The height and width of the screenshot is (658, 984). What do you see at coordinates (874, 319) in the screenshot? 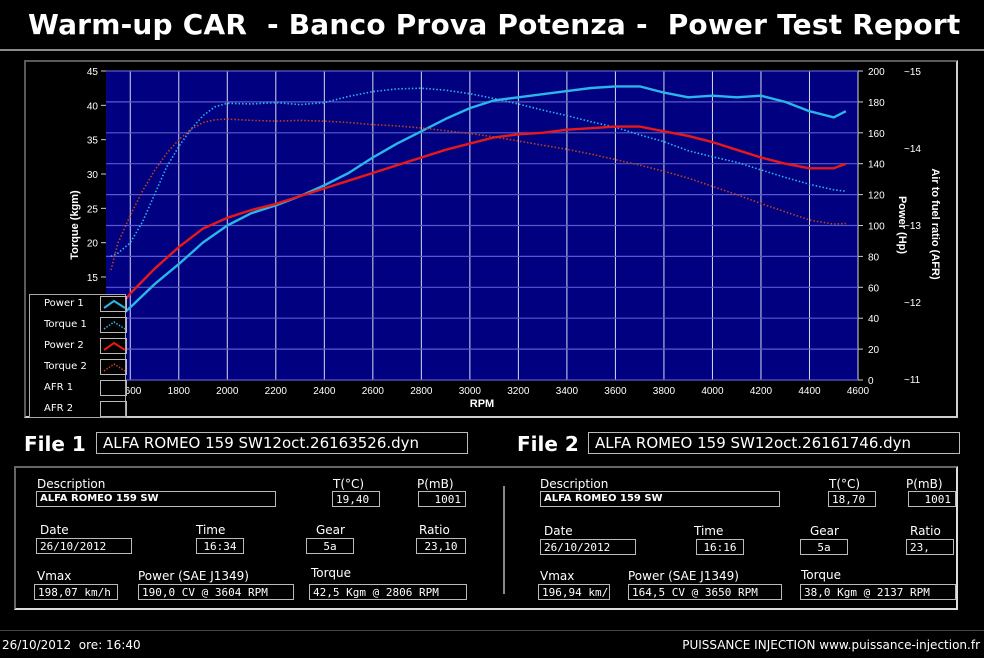
I see `y-right1-tick-label: 40` at bounding box center [874, 319].